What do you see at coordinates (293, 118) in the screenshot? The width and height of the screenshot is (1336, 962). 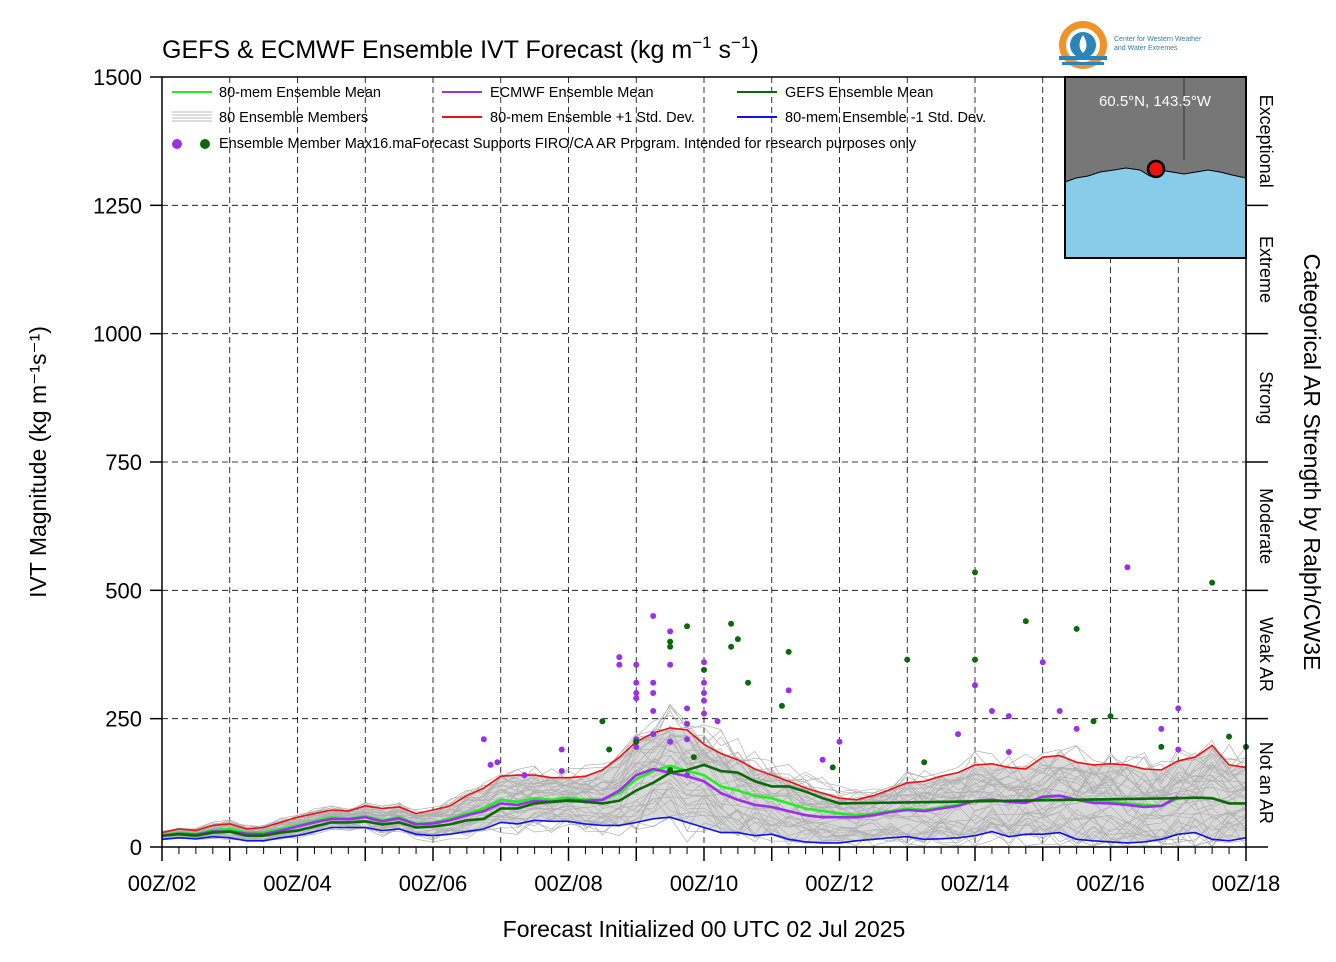 I see `legend-label-members: 80 Ensemble Members` at bounding box center [293, 118].